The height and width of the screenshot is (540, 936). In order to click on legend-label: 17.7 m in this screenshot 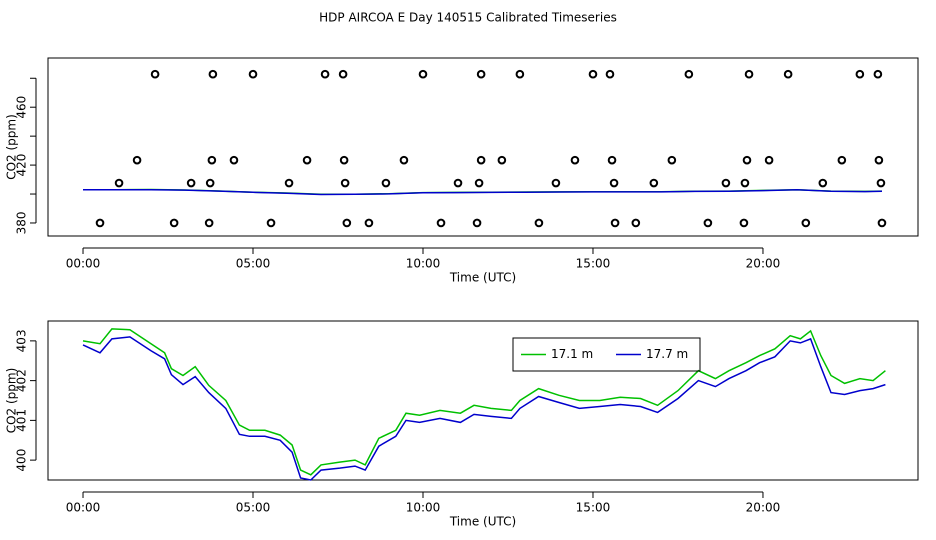, I will do `click(667, 354)`.